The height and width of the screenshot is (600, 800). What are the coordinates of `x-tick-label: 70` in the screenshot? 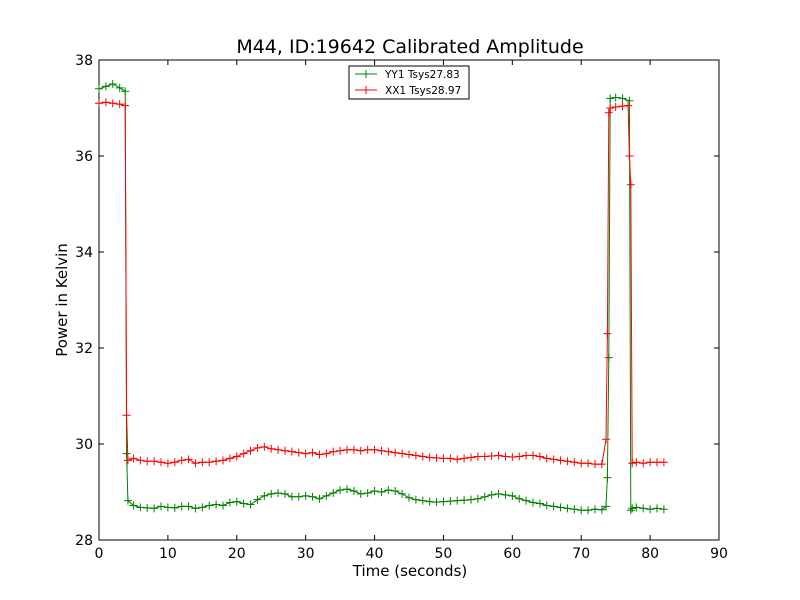 It's located at (581, 554).